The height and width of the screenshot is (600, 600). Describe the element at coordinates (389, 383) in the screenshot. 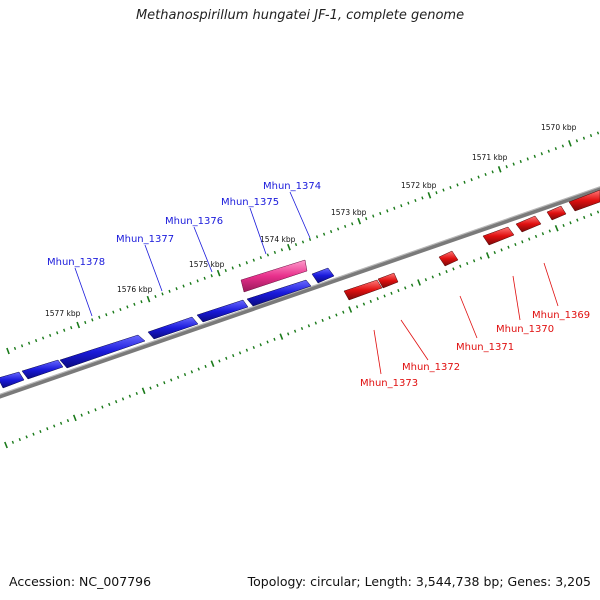

I see `gene-label-reverse: Mhun_1373` at that location.